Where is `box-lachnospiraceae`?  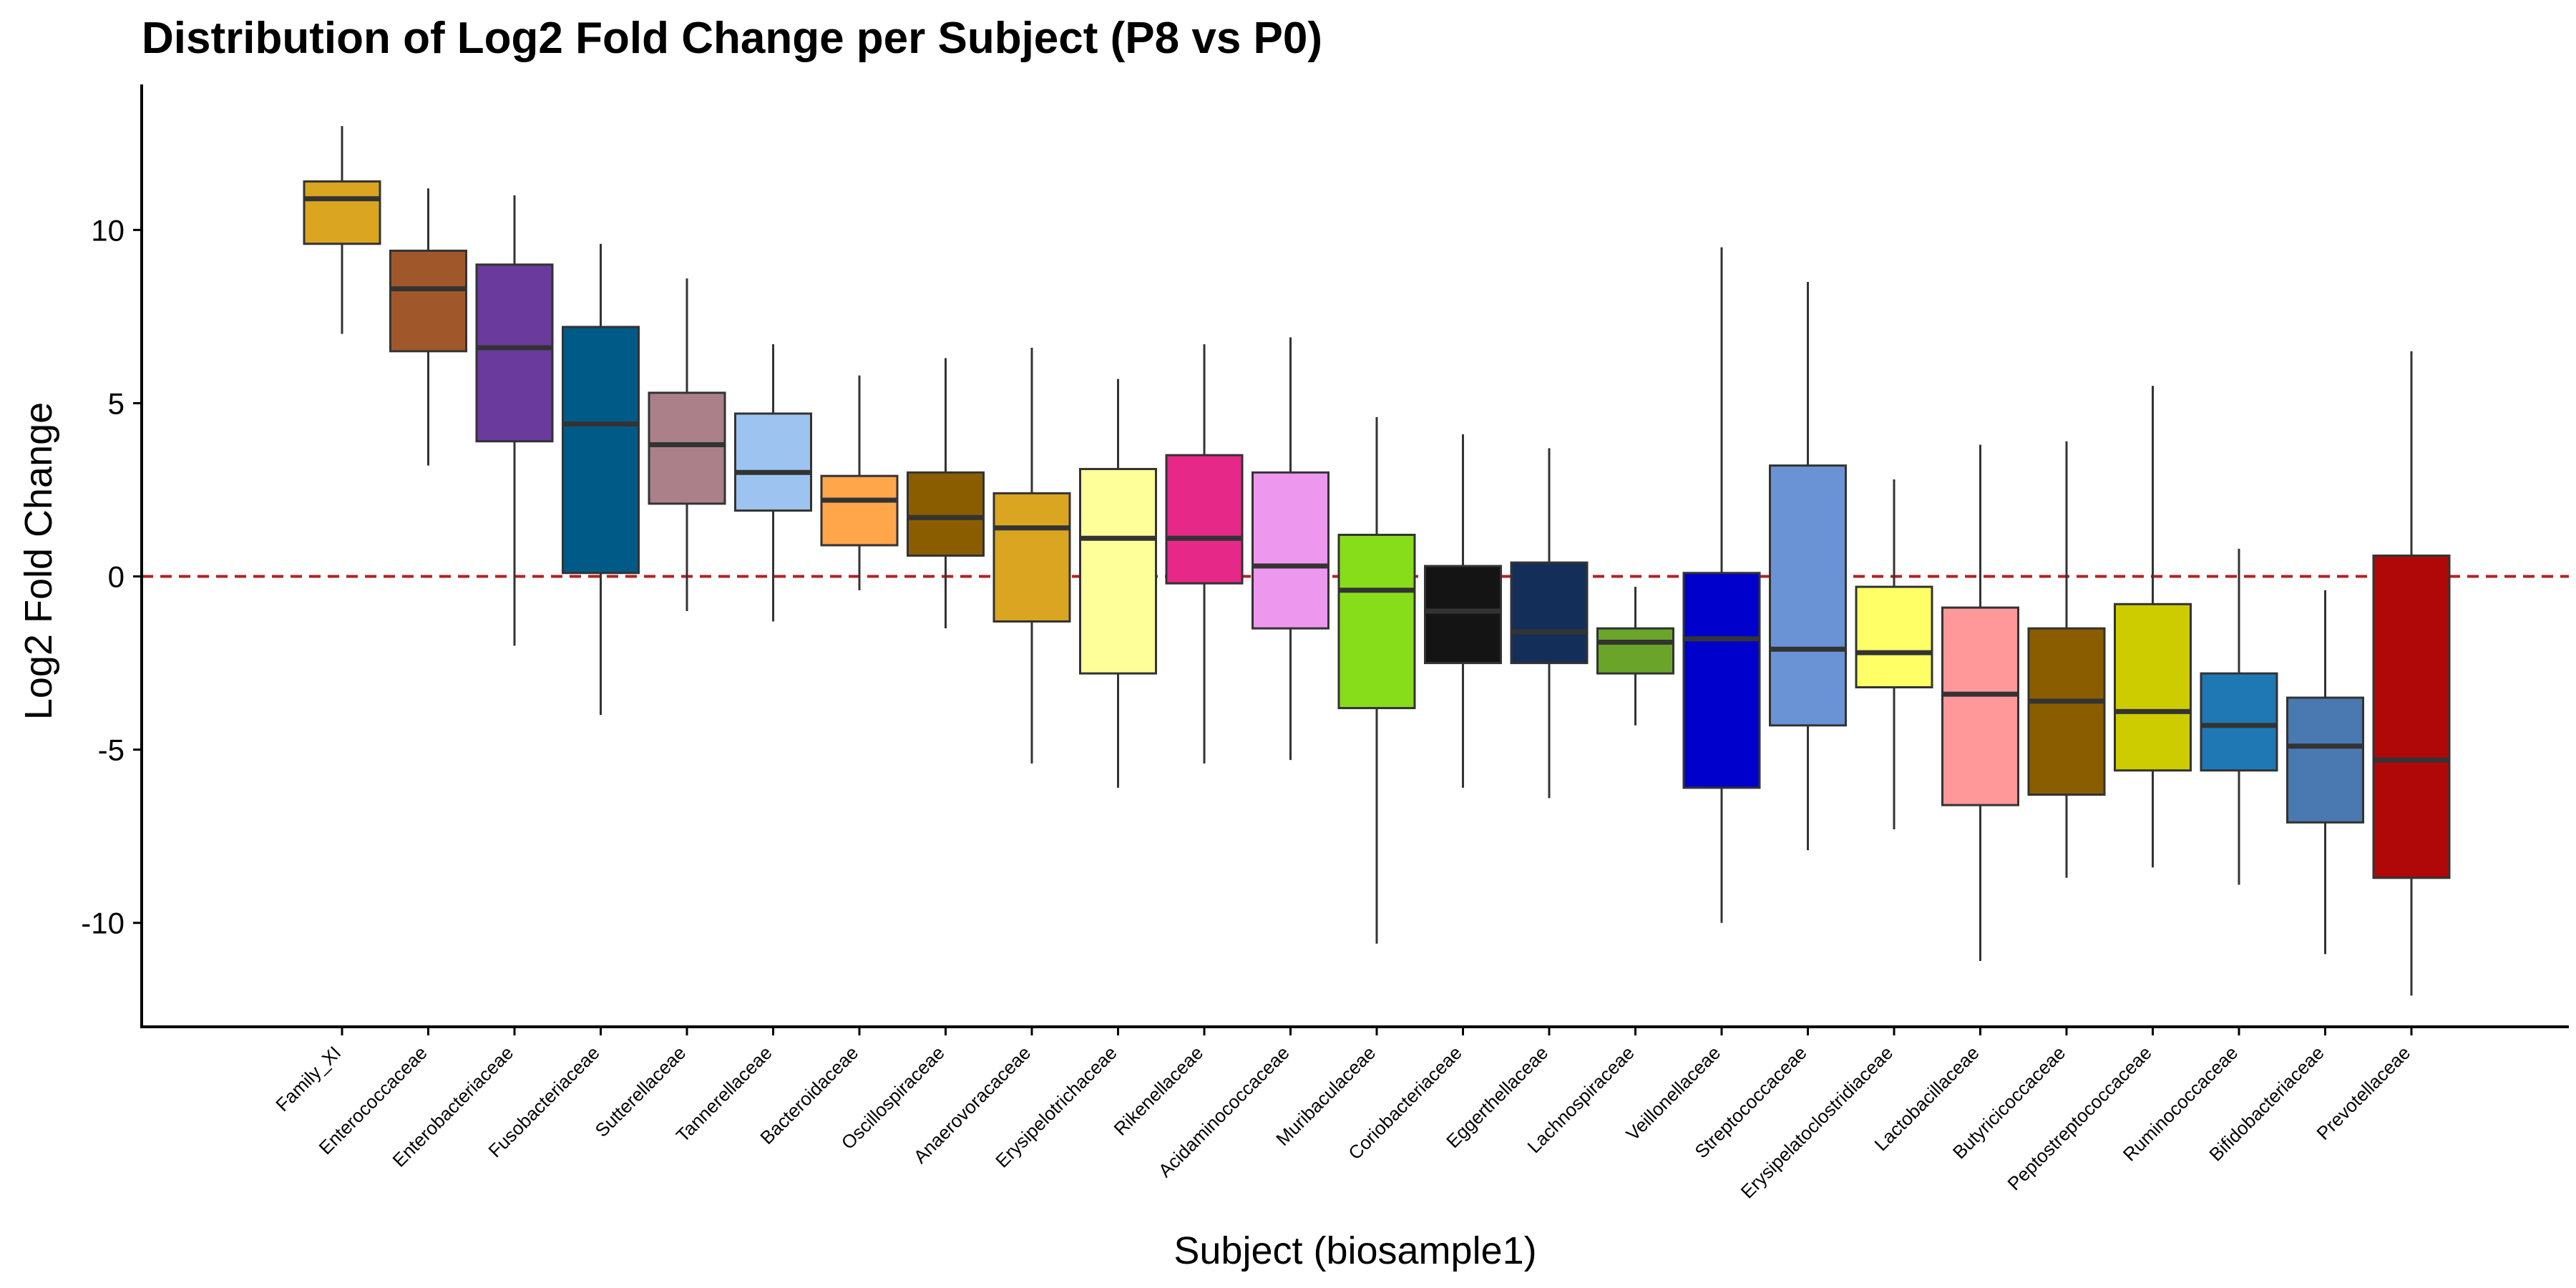
box-lachnospiraceae is located at coordinates (1635, 656).